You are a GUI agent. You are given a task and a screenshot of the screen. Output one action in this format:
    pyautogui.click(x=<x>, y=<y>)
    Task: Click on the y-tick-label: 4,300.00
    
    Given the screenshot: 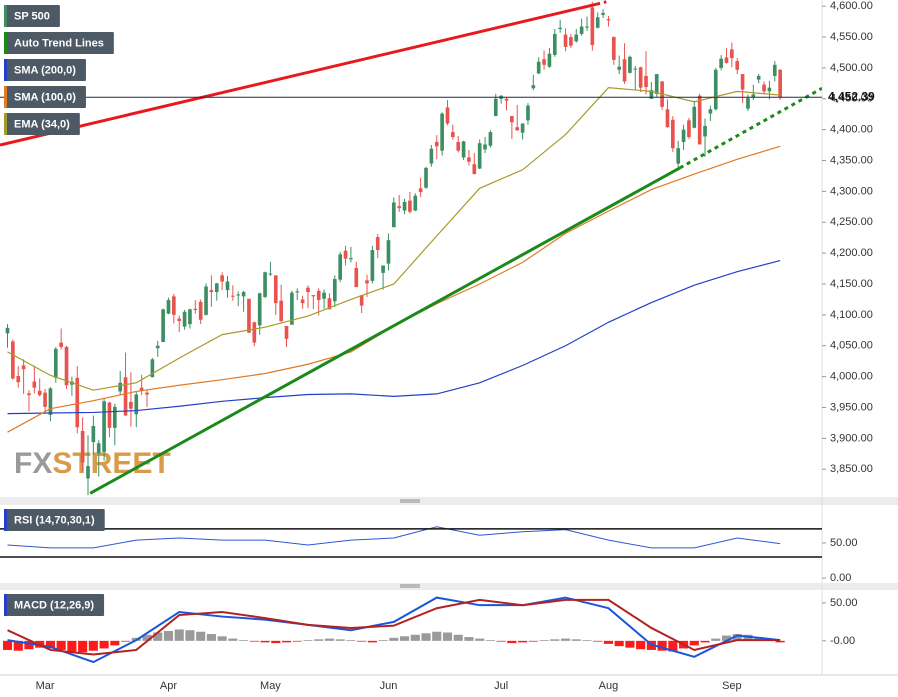 What is the action you would take?
    pyautogui.click(x=851, y=191)
    